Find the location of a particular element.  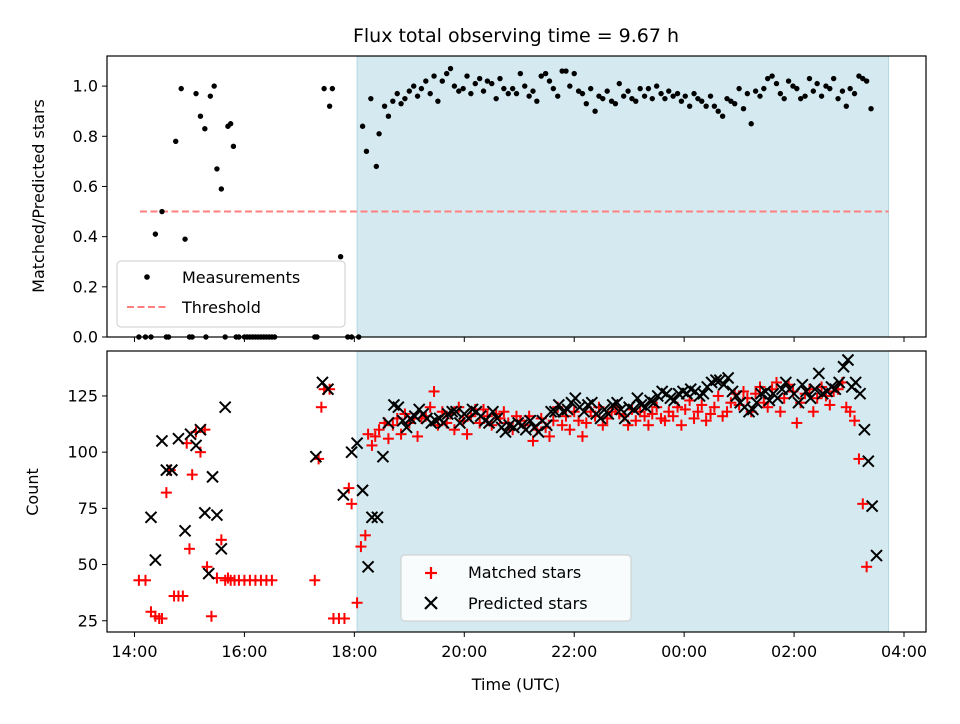

bottom-legend-box is located at coordinates (516, 588).